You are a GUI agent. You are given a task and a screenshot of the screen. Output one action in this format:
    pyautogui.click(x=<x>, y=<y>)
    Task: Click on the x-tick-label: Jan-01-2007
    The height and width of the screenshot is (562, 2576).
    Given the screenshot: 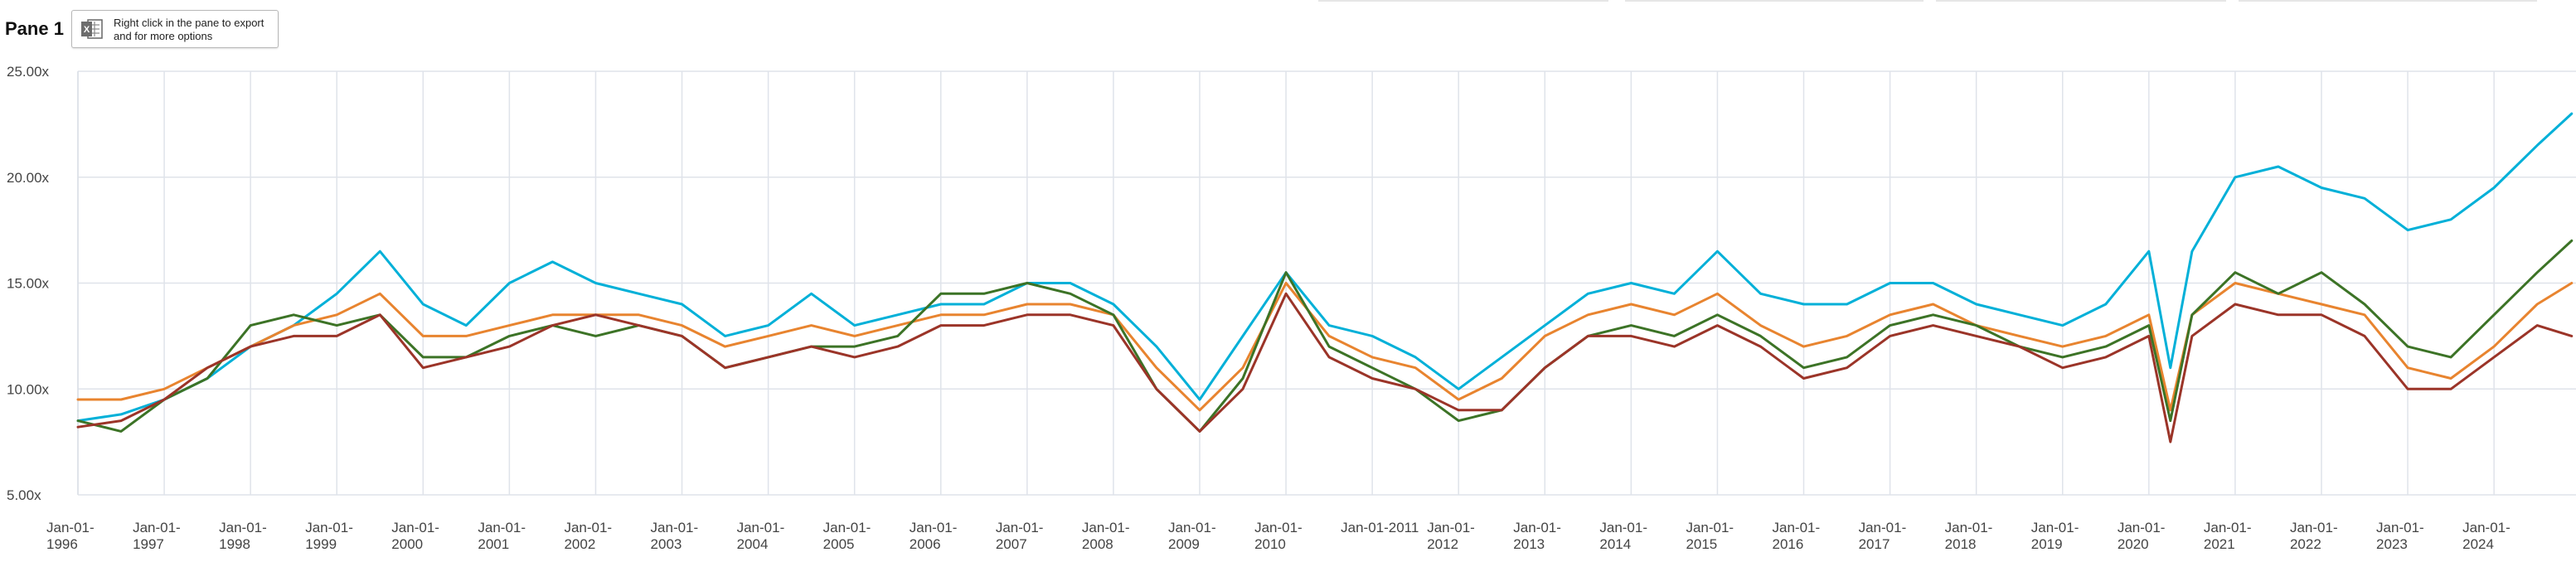 What is the action you would take?
    pyautogui.click(x=1020, y=536)
    